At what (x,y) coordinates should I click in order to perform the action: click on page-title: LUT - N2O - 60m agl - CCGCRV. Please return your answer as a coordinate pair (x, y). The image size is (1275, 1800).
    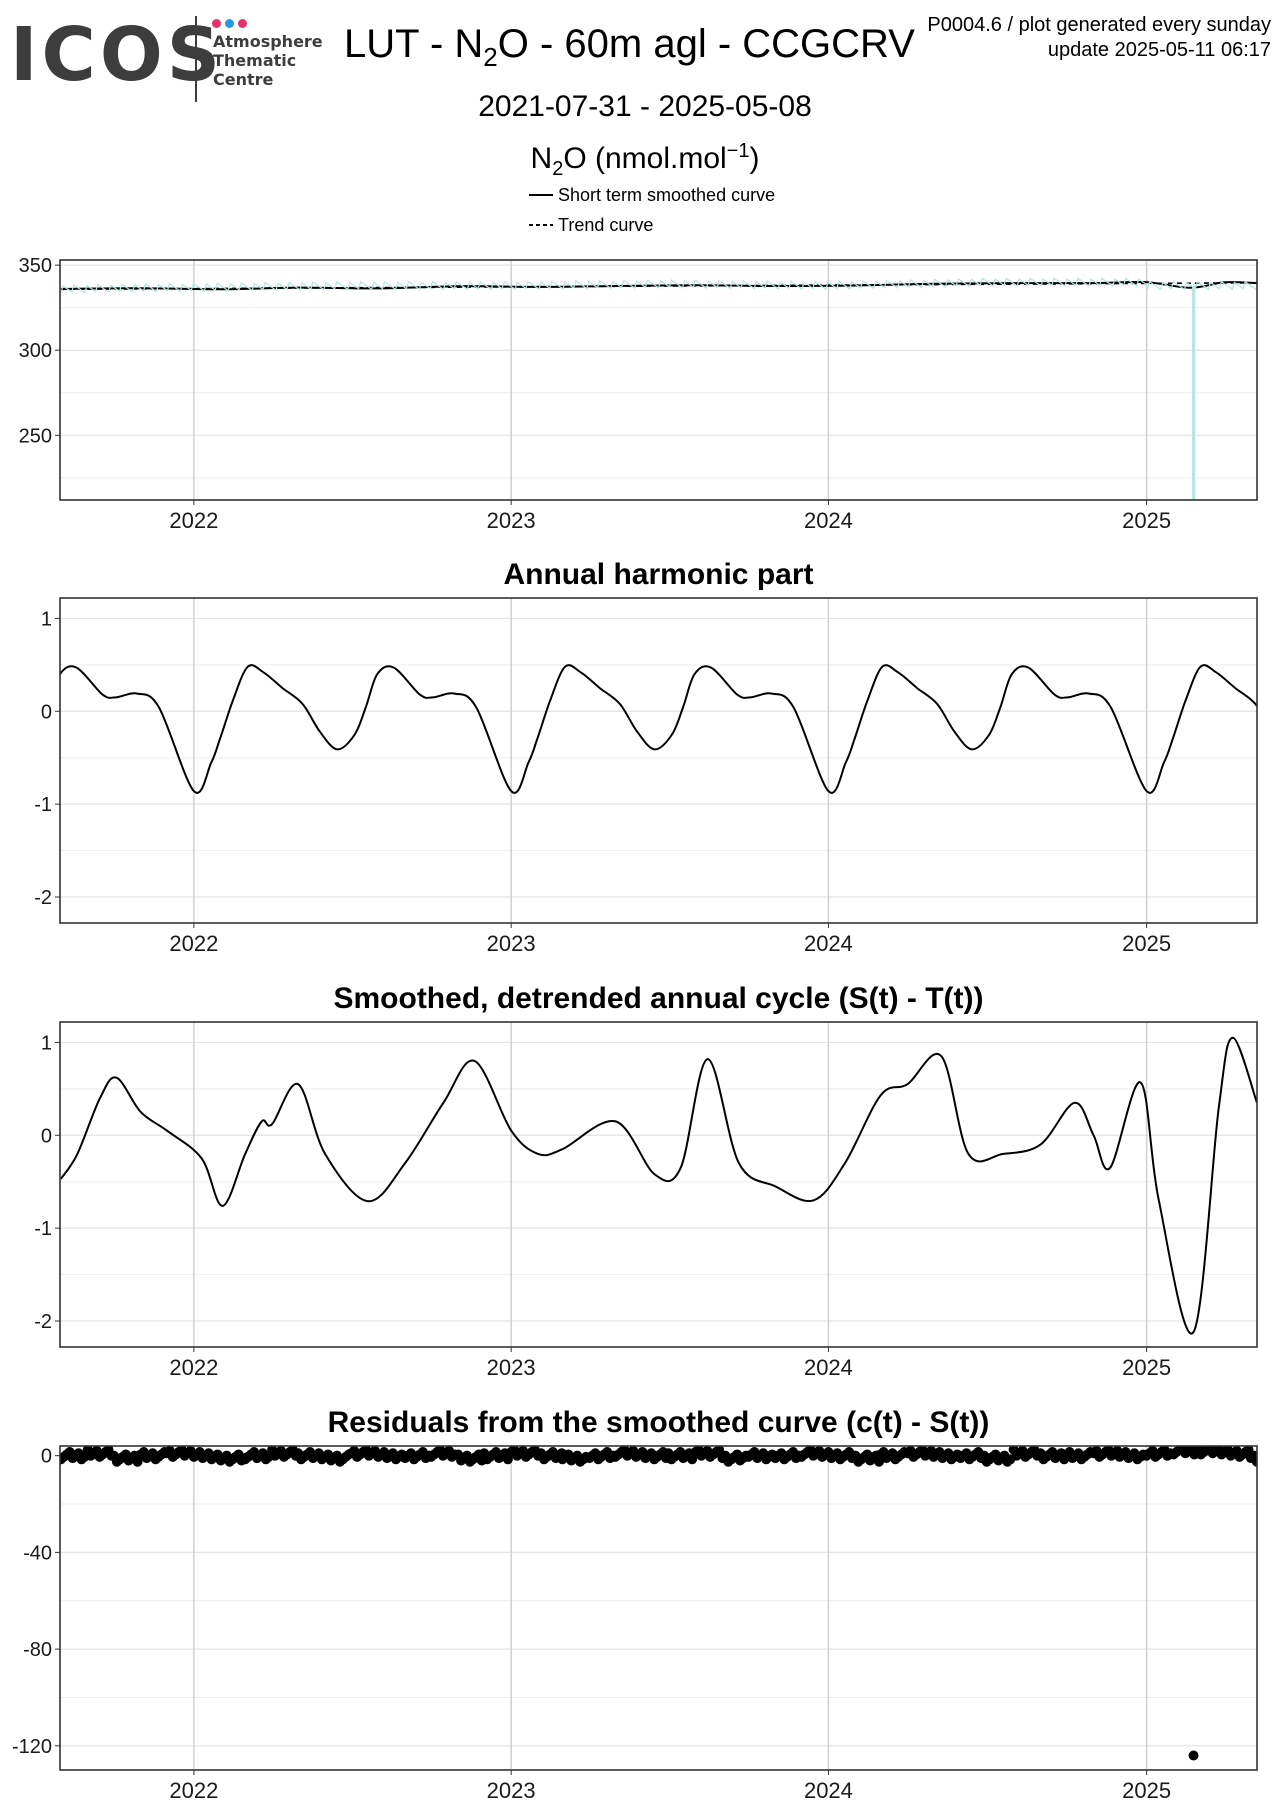
    Looking at the image, I should click on (629, 50).